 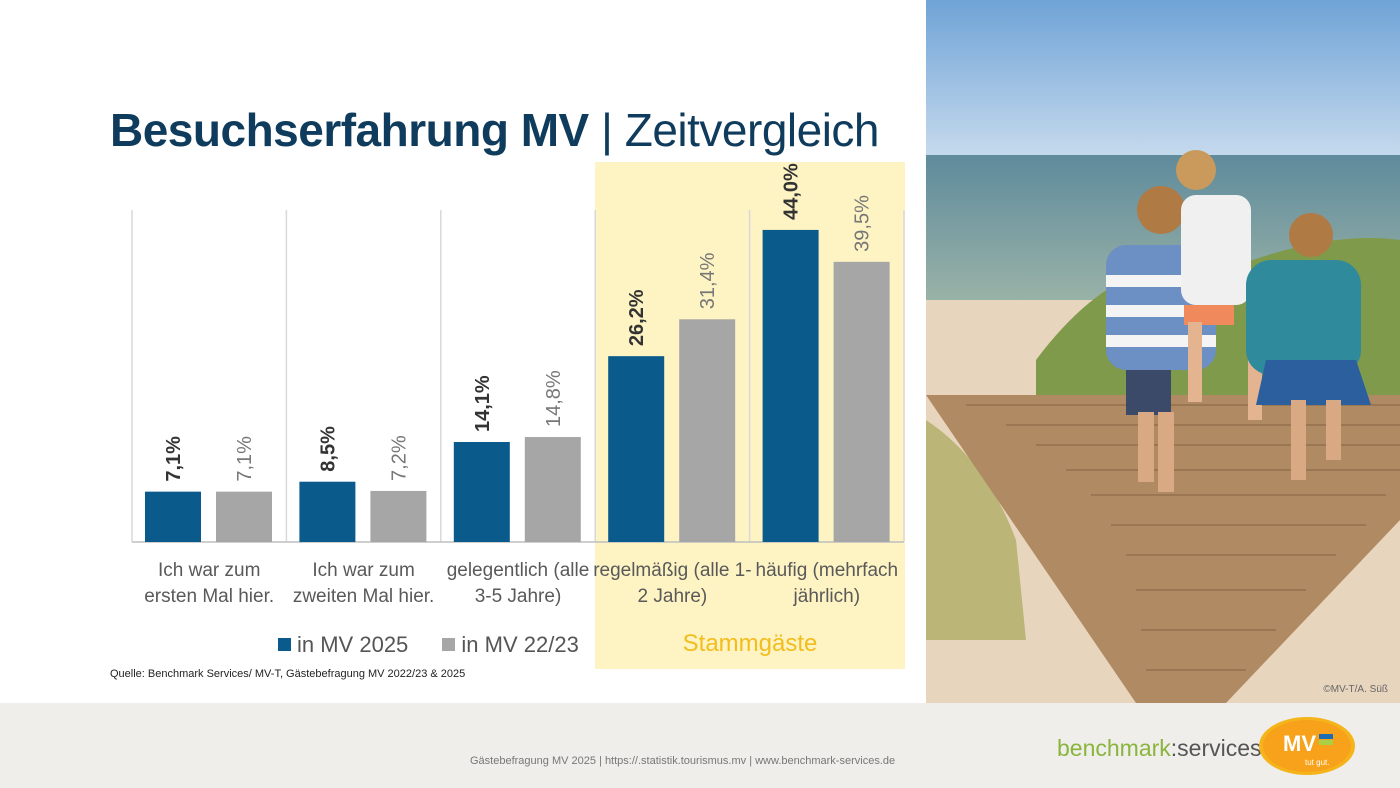 What do you see at coordinates (792, 191) in the screenshot?
I see `data-label-2025: 44,0%` at bounding box center [792, 191].